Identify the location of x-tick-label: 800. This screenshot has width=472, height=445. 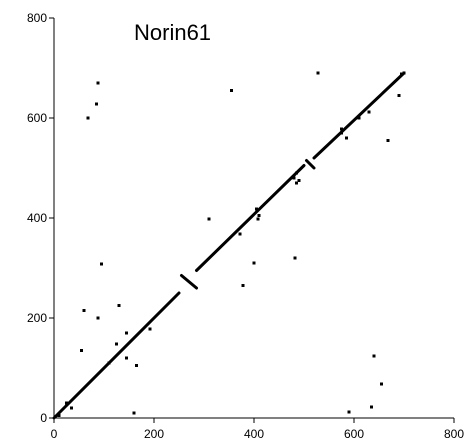
(454, 434).